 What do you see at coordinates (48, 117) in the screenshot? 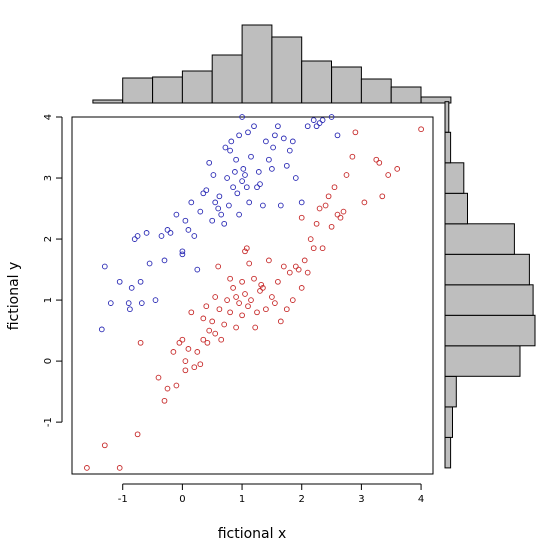
I see `y-tick-label: 4` at bounding box center [48, 117].